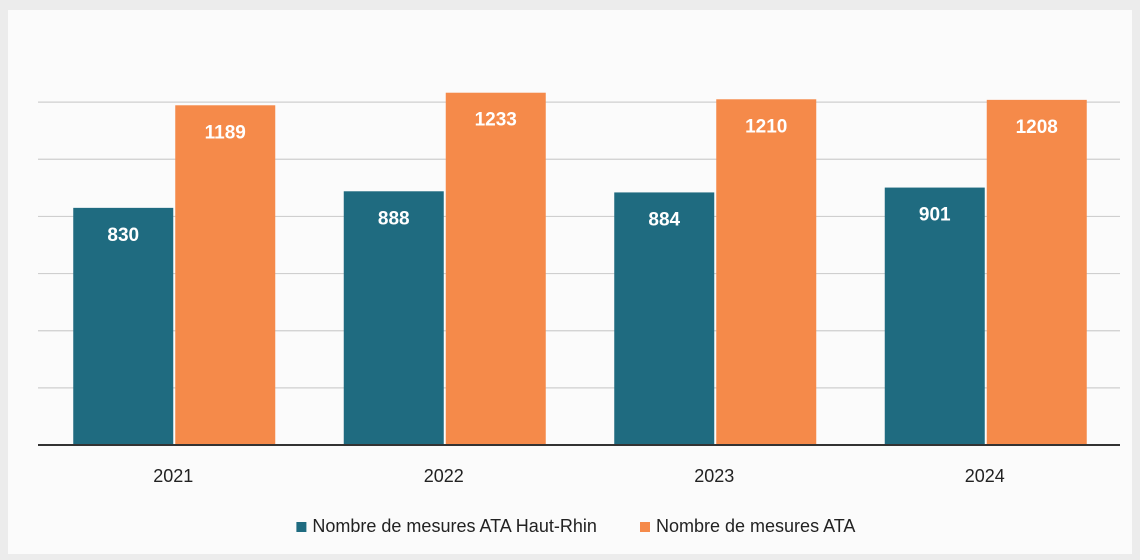  Describe the element at coordinates (496, 120) in the screenshot. I see `value-label: 1233` at that location.